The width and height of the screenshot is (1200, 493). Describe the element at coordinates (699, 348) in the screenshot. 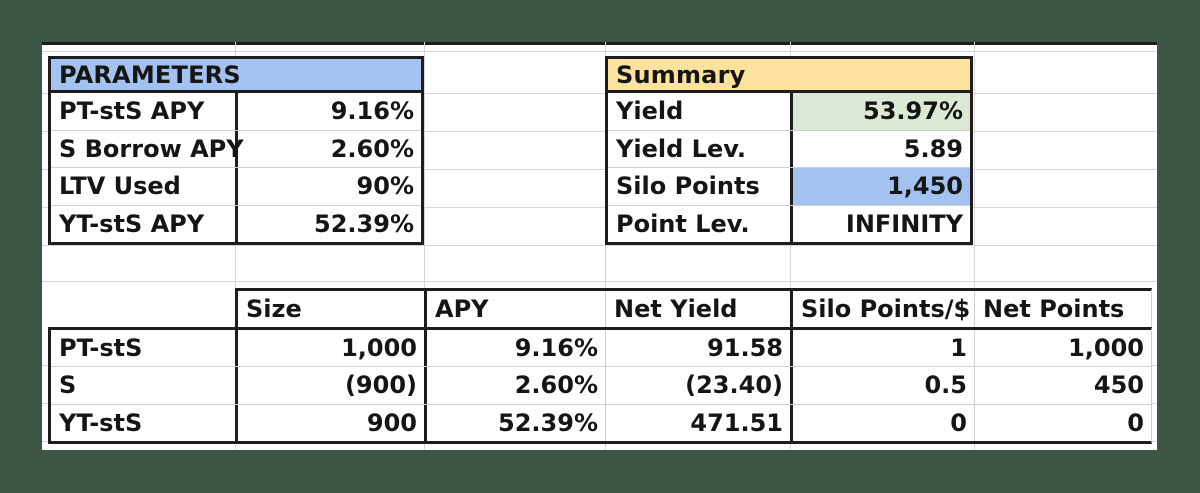

I see `net-yield-cell: 91.58` at that location.